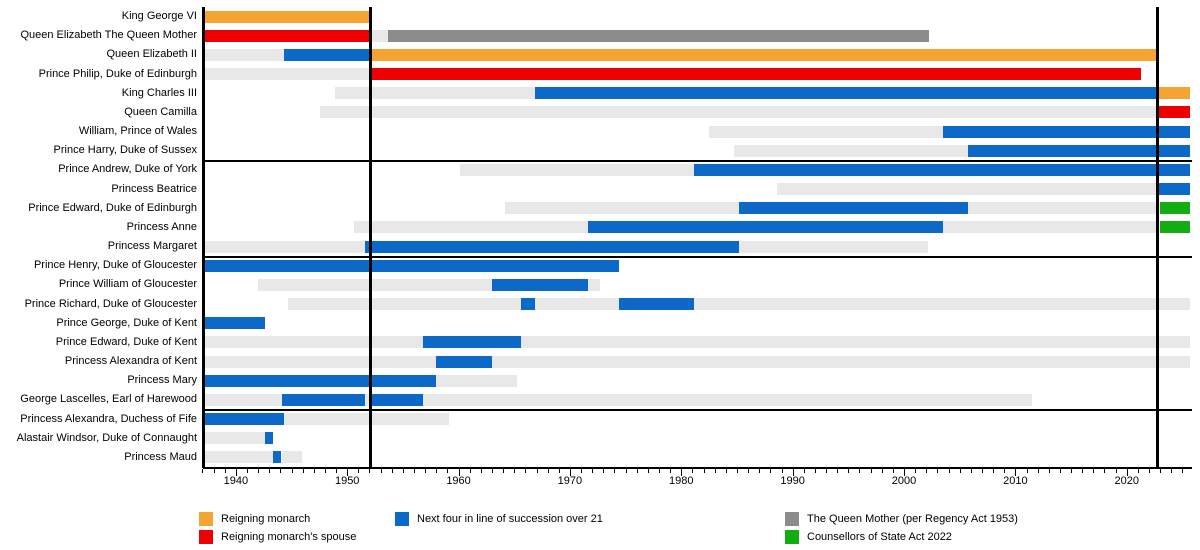 The height and width of the screenshot is (550, 1200). I want to click on row-label: Prince George, Duke of Kent, so click(126, 322).